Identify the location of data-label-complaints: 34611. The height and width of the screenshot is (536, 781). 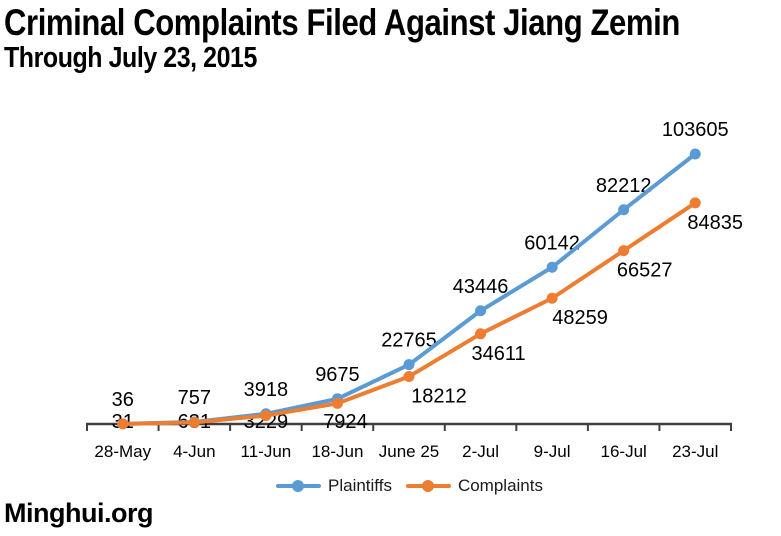
(498, 354).